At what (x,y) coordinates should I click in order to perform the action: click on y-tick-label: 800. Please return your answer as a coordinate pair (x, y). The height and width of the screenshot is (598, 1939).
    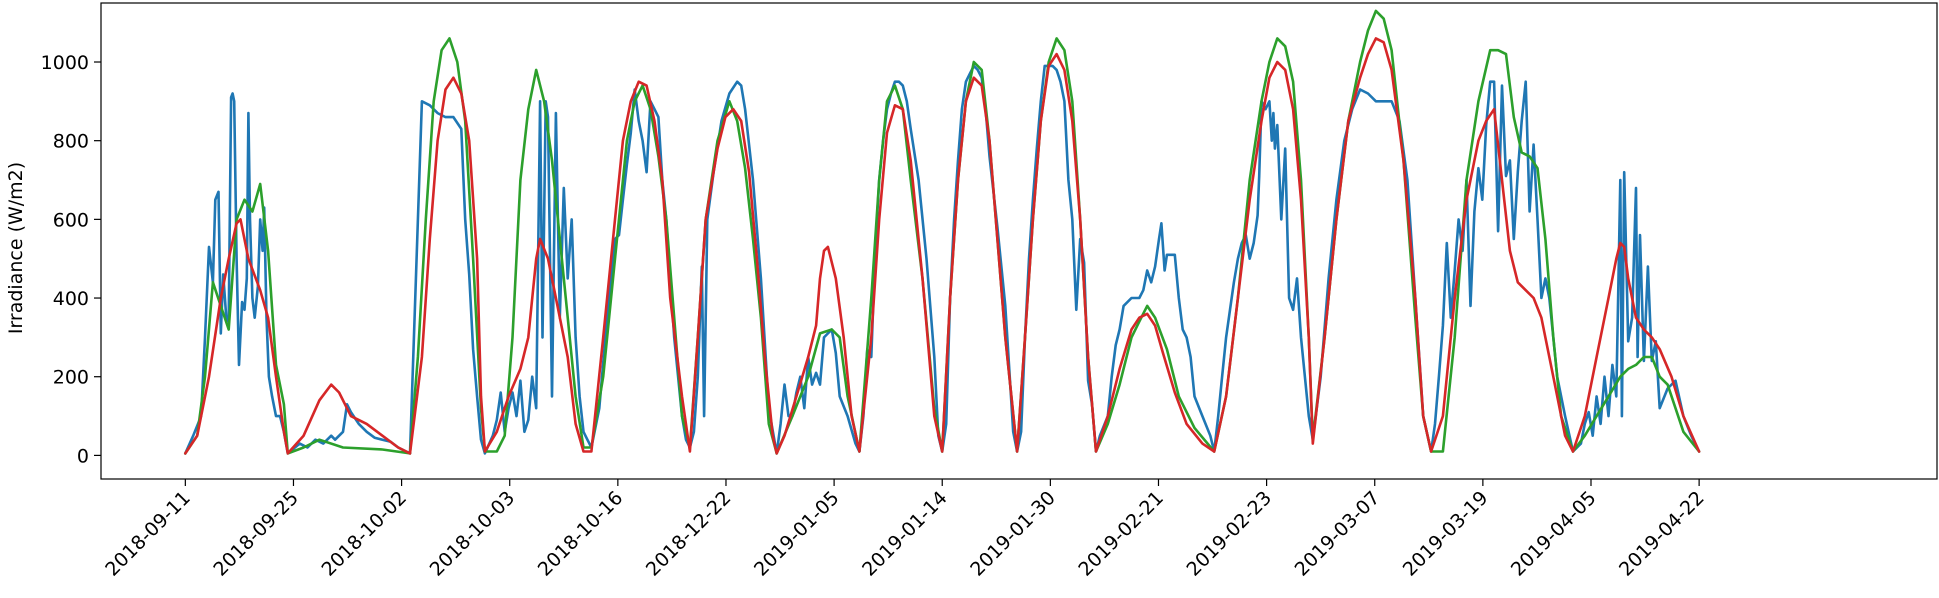
    Looking at the image, I should click on (71, 142).